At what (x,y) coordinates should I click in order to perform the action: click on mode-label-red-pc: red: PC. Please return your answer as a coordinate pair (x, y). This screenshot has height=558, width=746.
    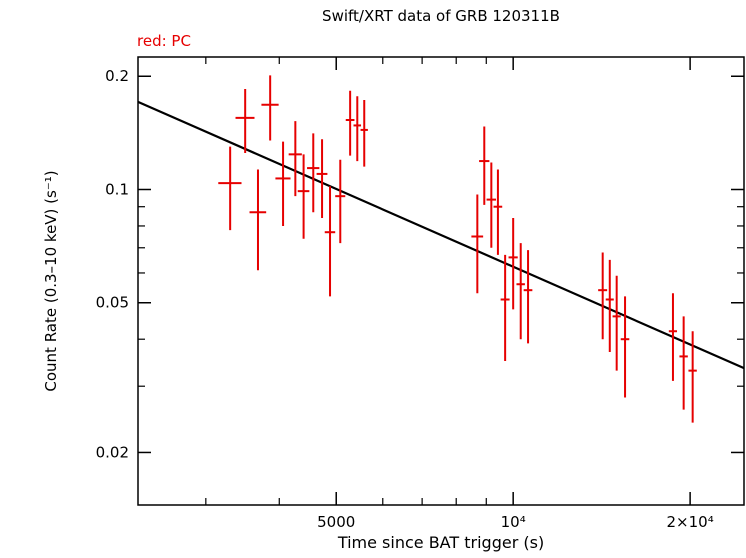
    Looking at the image, I should click on (164, 41).